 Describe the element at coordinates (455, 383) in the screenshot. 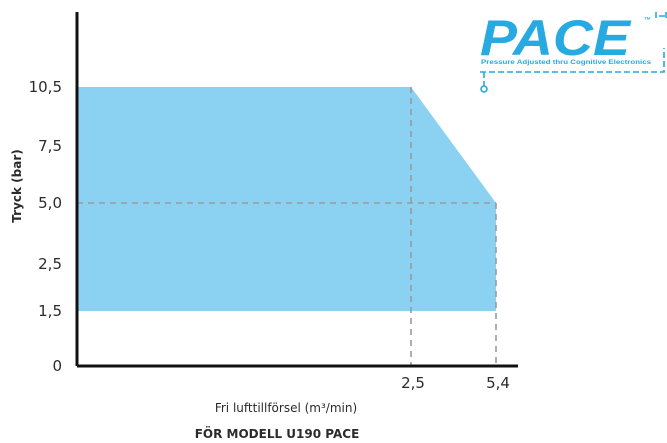

I see `x-tick-labels: 2,5 5,4` at that location.